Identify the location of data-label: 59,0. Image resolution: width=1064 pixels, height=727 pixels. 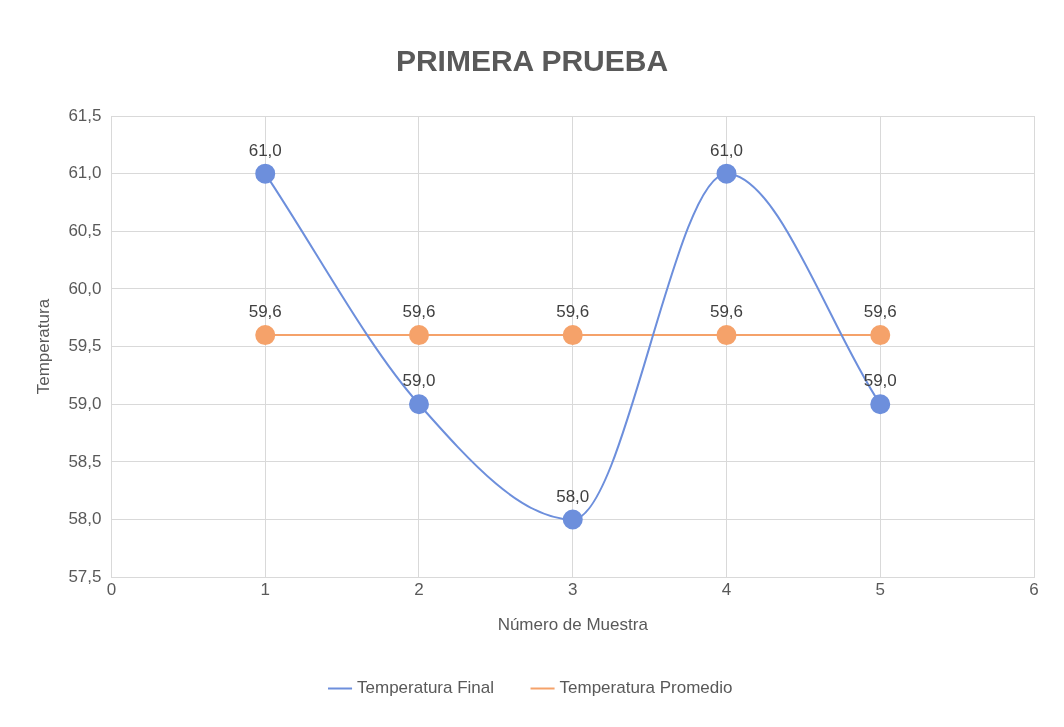
(419, 381).